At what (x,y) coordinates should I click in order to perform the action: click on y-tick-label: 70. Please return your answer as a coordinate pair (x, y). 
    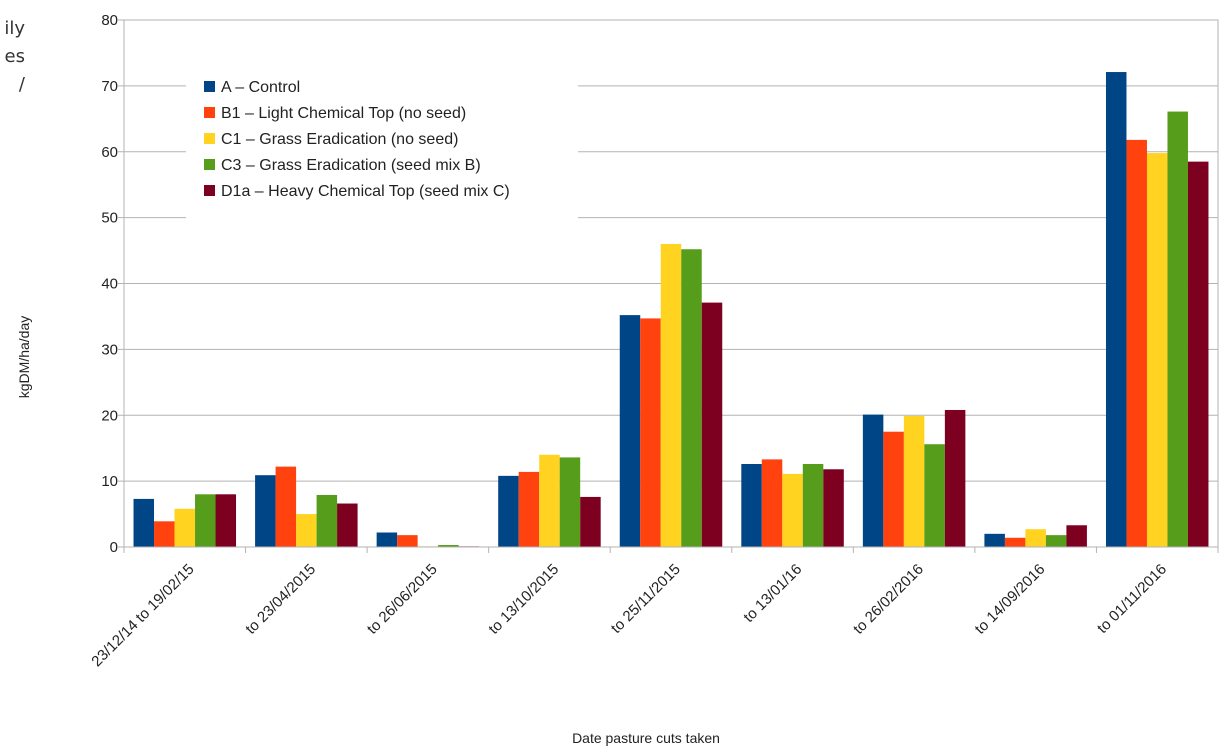
    Looking at the image, I should click on (109, 86).